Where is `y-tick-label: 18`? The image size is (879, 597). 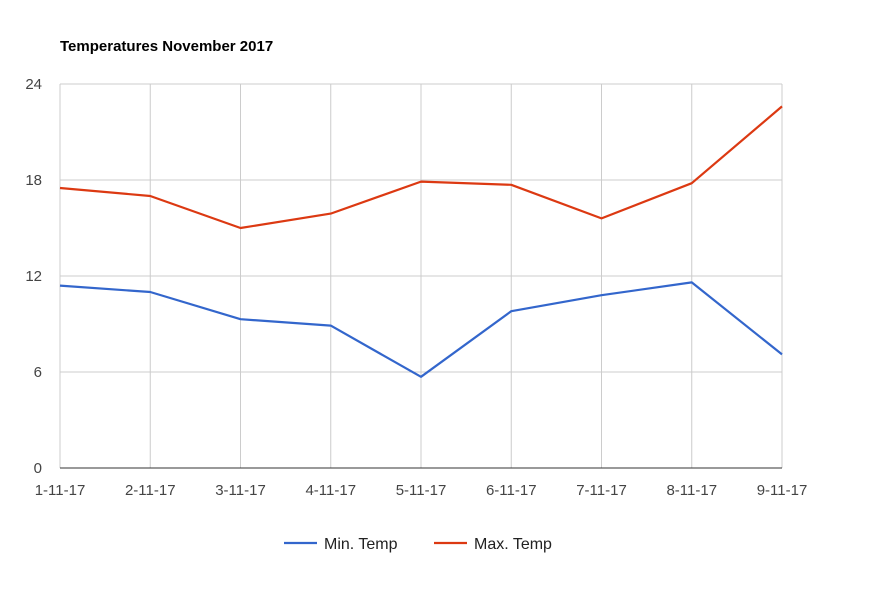
y-tick-label: 18 is located at coordinates (33, 180).